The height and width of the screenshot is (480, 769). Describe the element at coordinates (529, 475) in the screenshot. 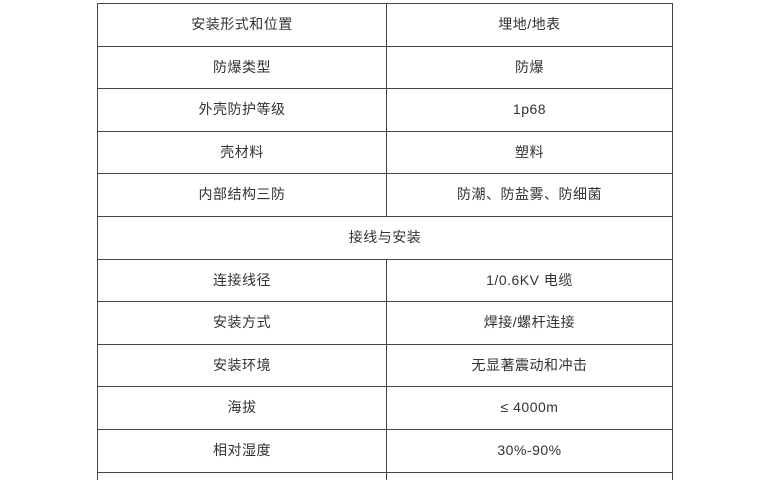

I see `spec-value-cell` at that location.